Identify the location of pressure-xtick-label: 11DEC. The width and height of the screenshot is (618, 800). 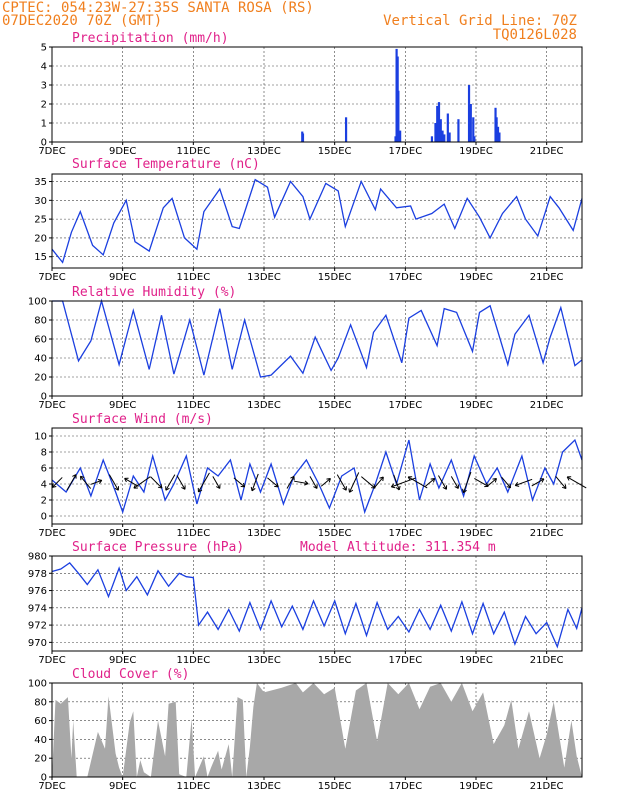
(193, 660).